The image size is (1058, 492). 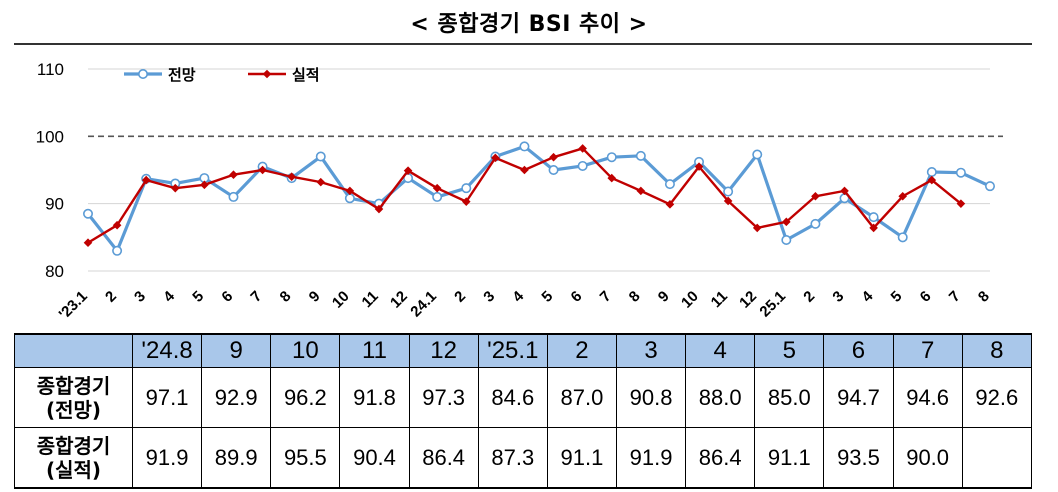 I want to click on y-tick-label: 110, so click(x=50, y=69).